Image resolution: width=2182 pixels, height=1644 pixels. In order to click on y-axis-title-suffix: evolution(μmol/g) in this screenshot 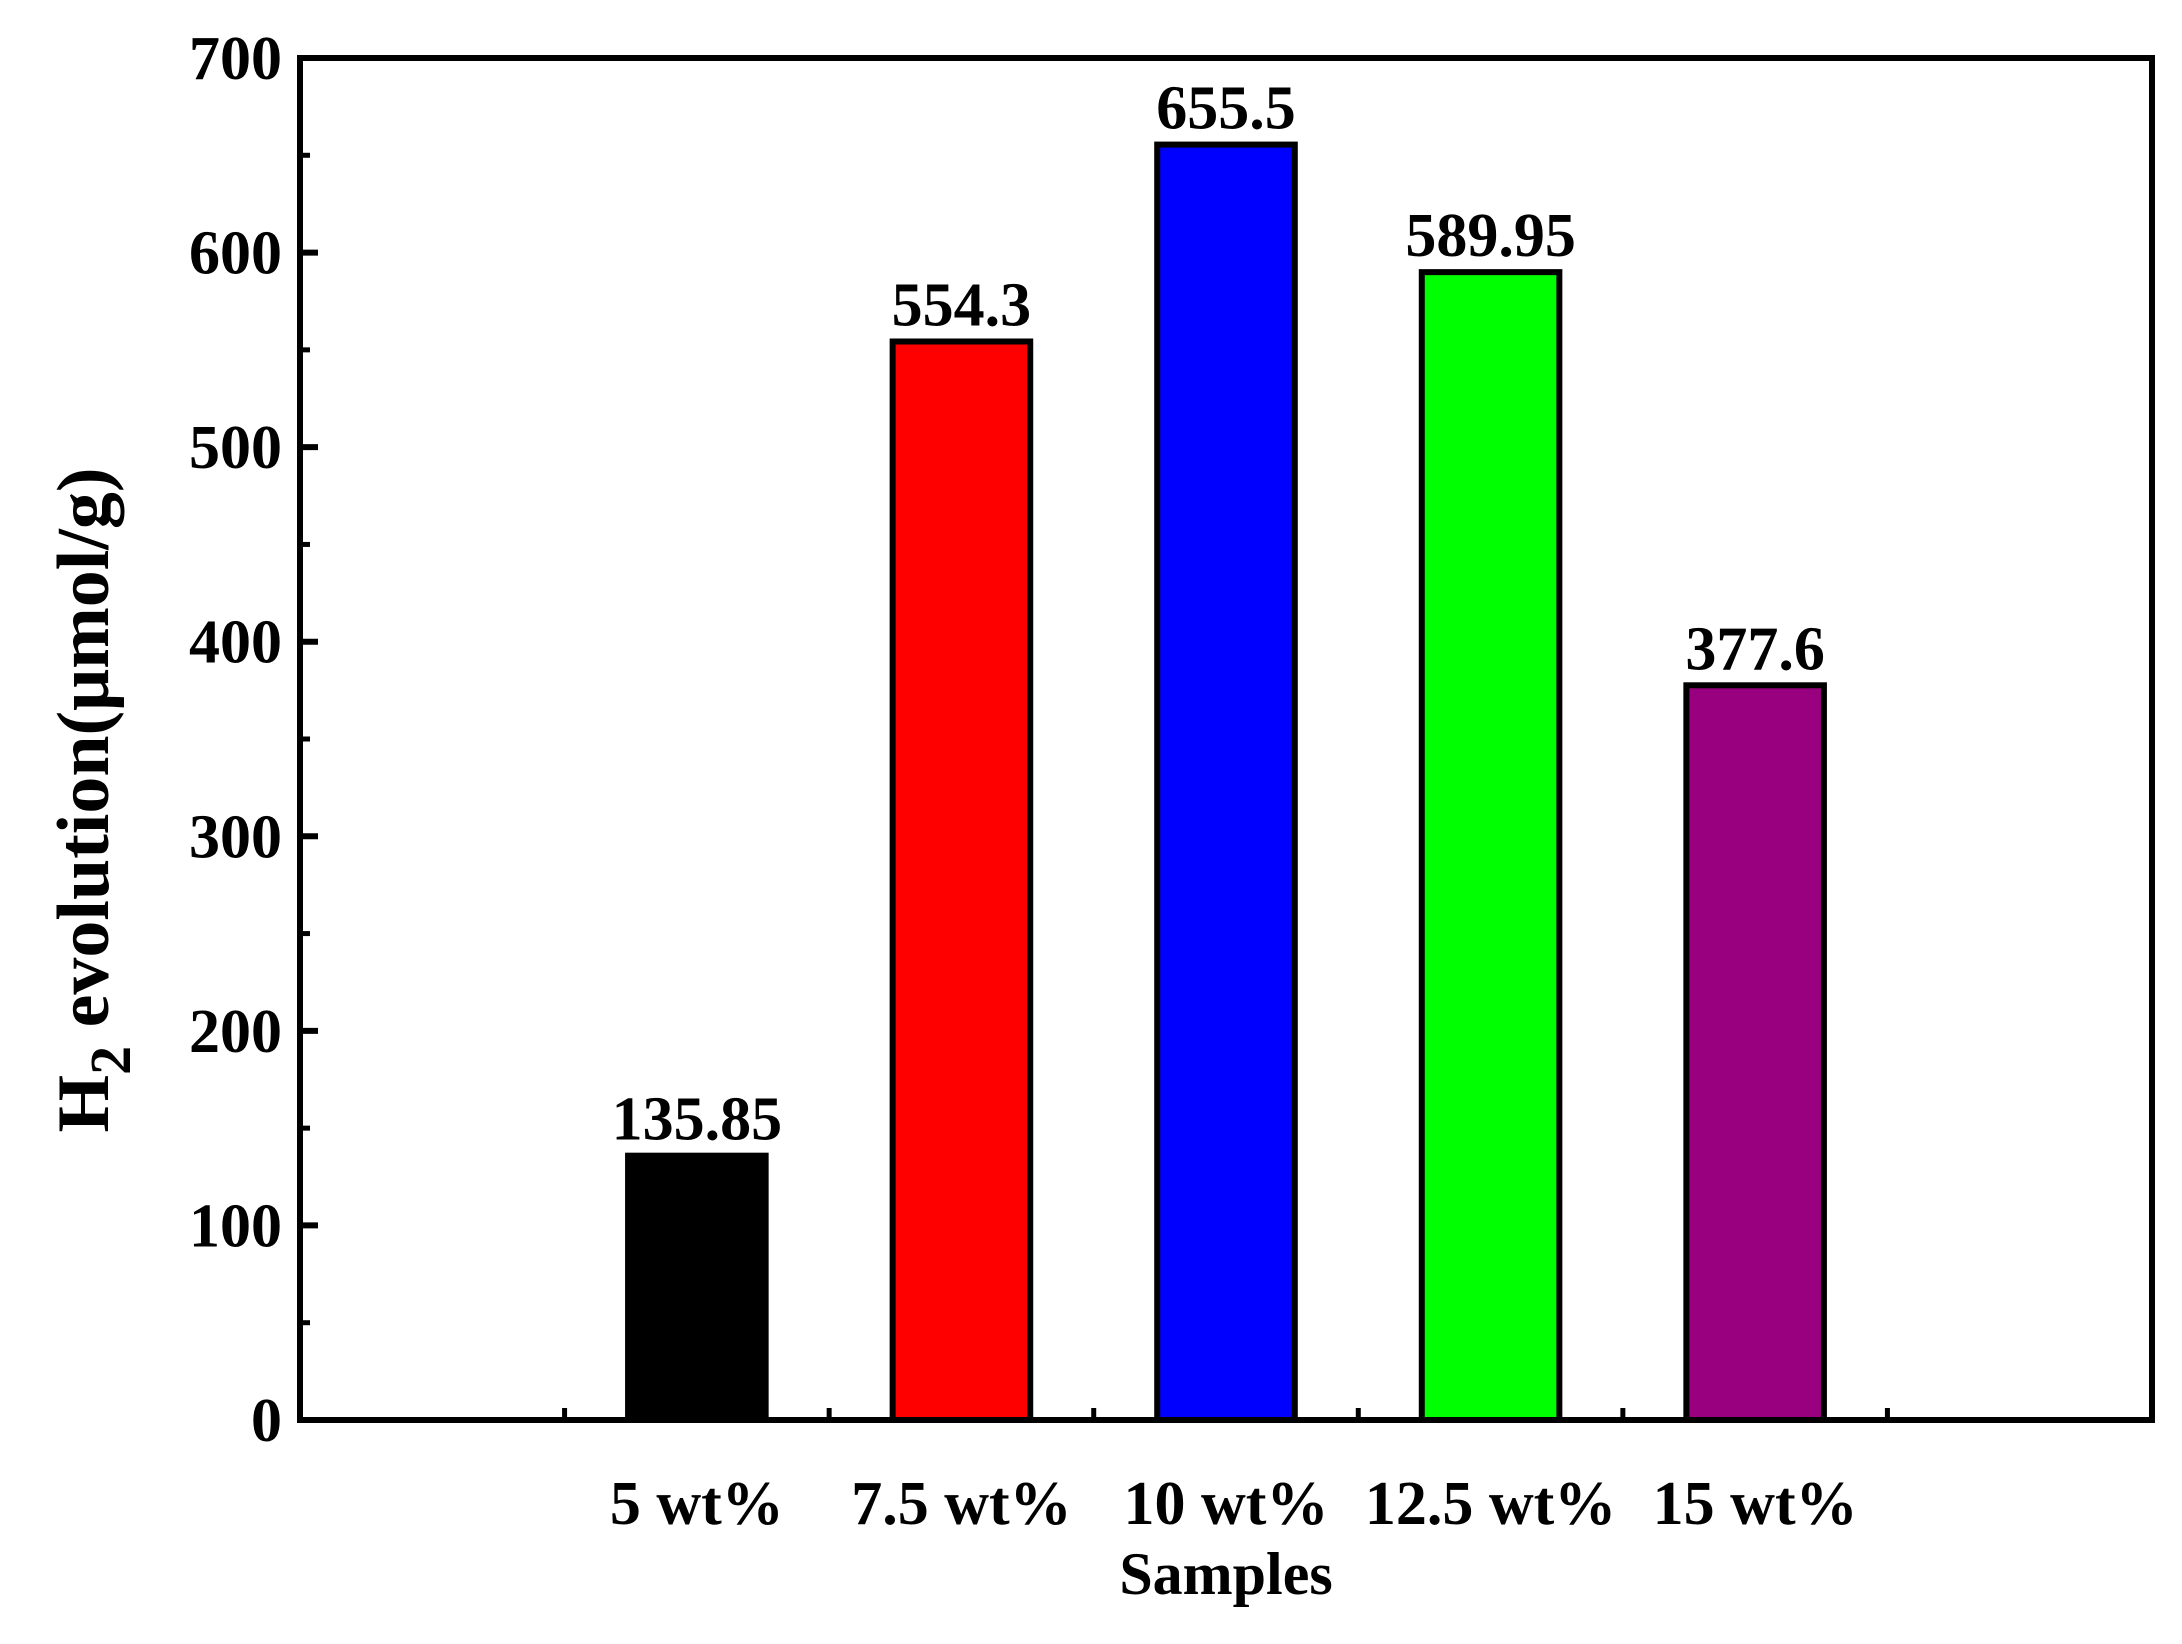, I will do `click(84, 757)`.